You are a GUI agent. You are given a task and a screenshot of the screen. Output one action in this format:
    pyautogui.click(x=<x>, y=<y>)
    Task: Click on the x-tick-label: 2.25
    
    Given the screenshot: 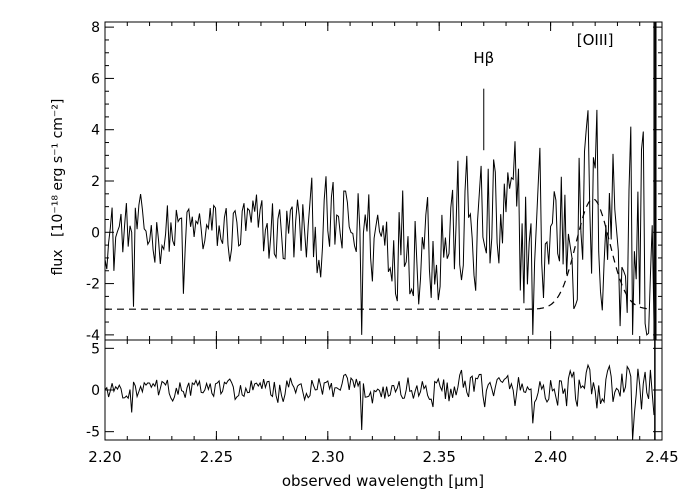 What is the action you would take?
    pyautogui.click(x=216, y=457)
    